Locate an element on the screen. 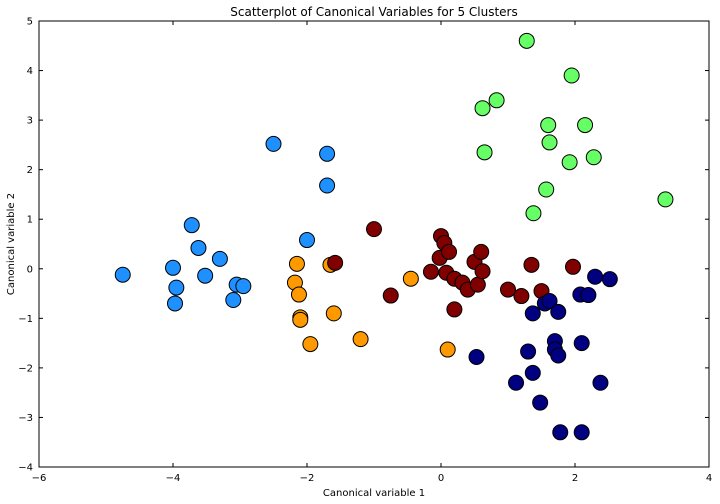  y-tick-label: 0 is located at coordinates (30, 269).